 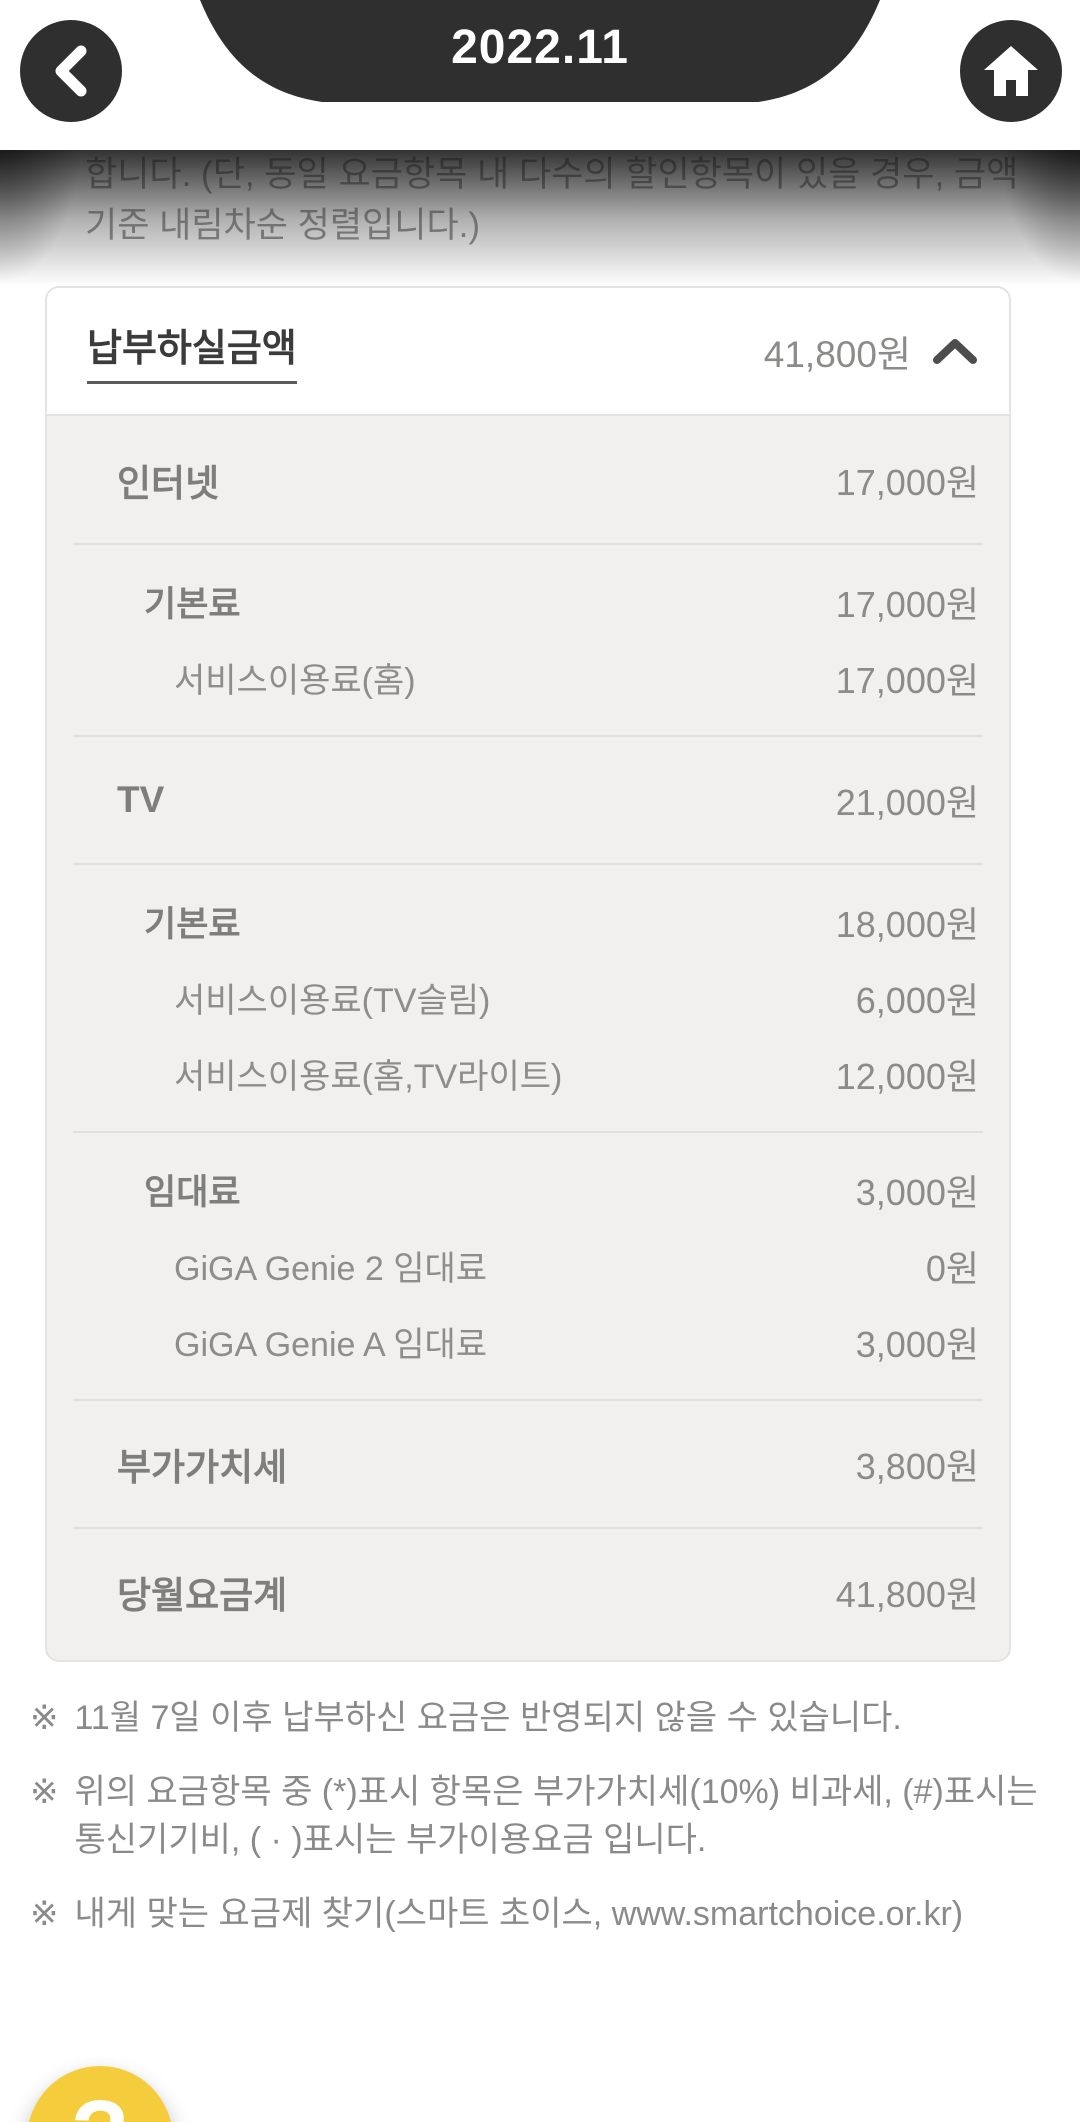 What do you see at coordinates (528, 602) in the screenshot?
I see `bill-row: 기본료 17,000원` at bounding box center [528, 602].